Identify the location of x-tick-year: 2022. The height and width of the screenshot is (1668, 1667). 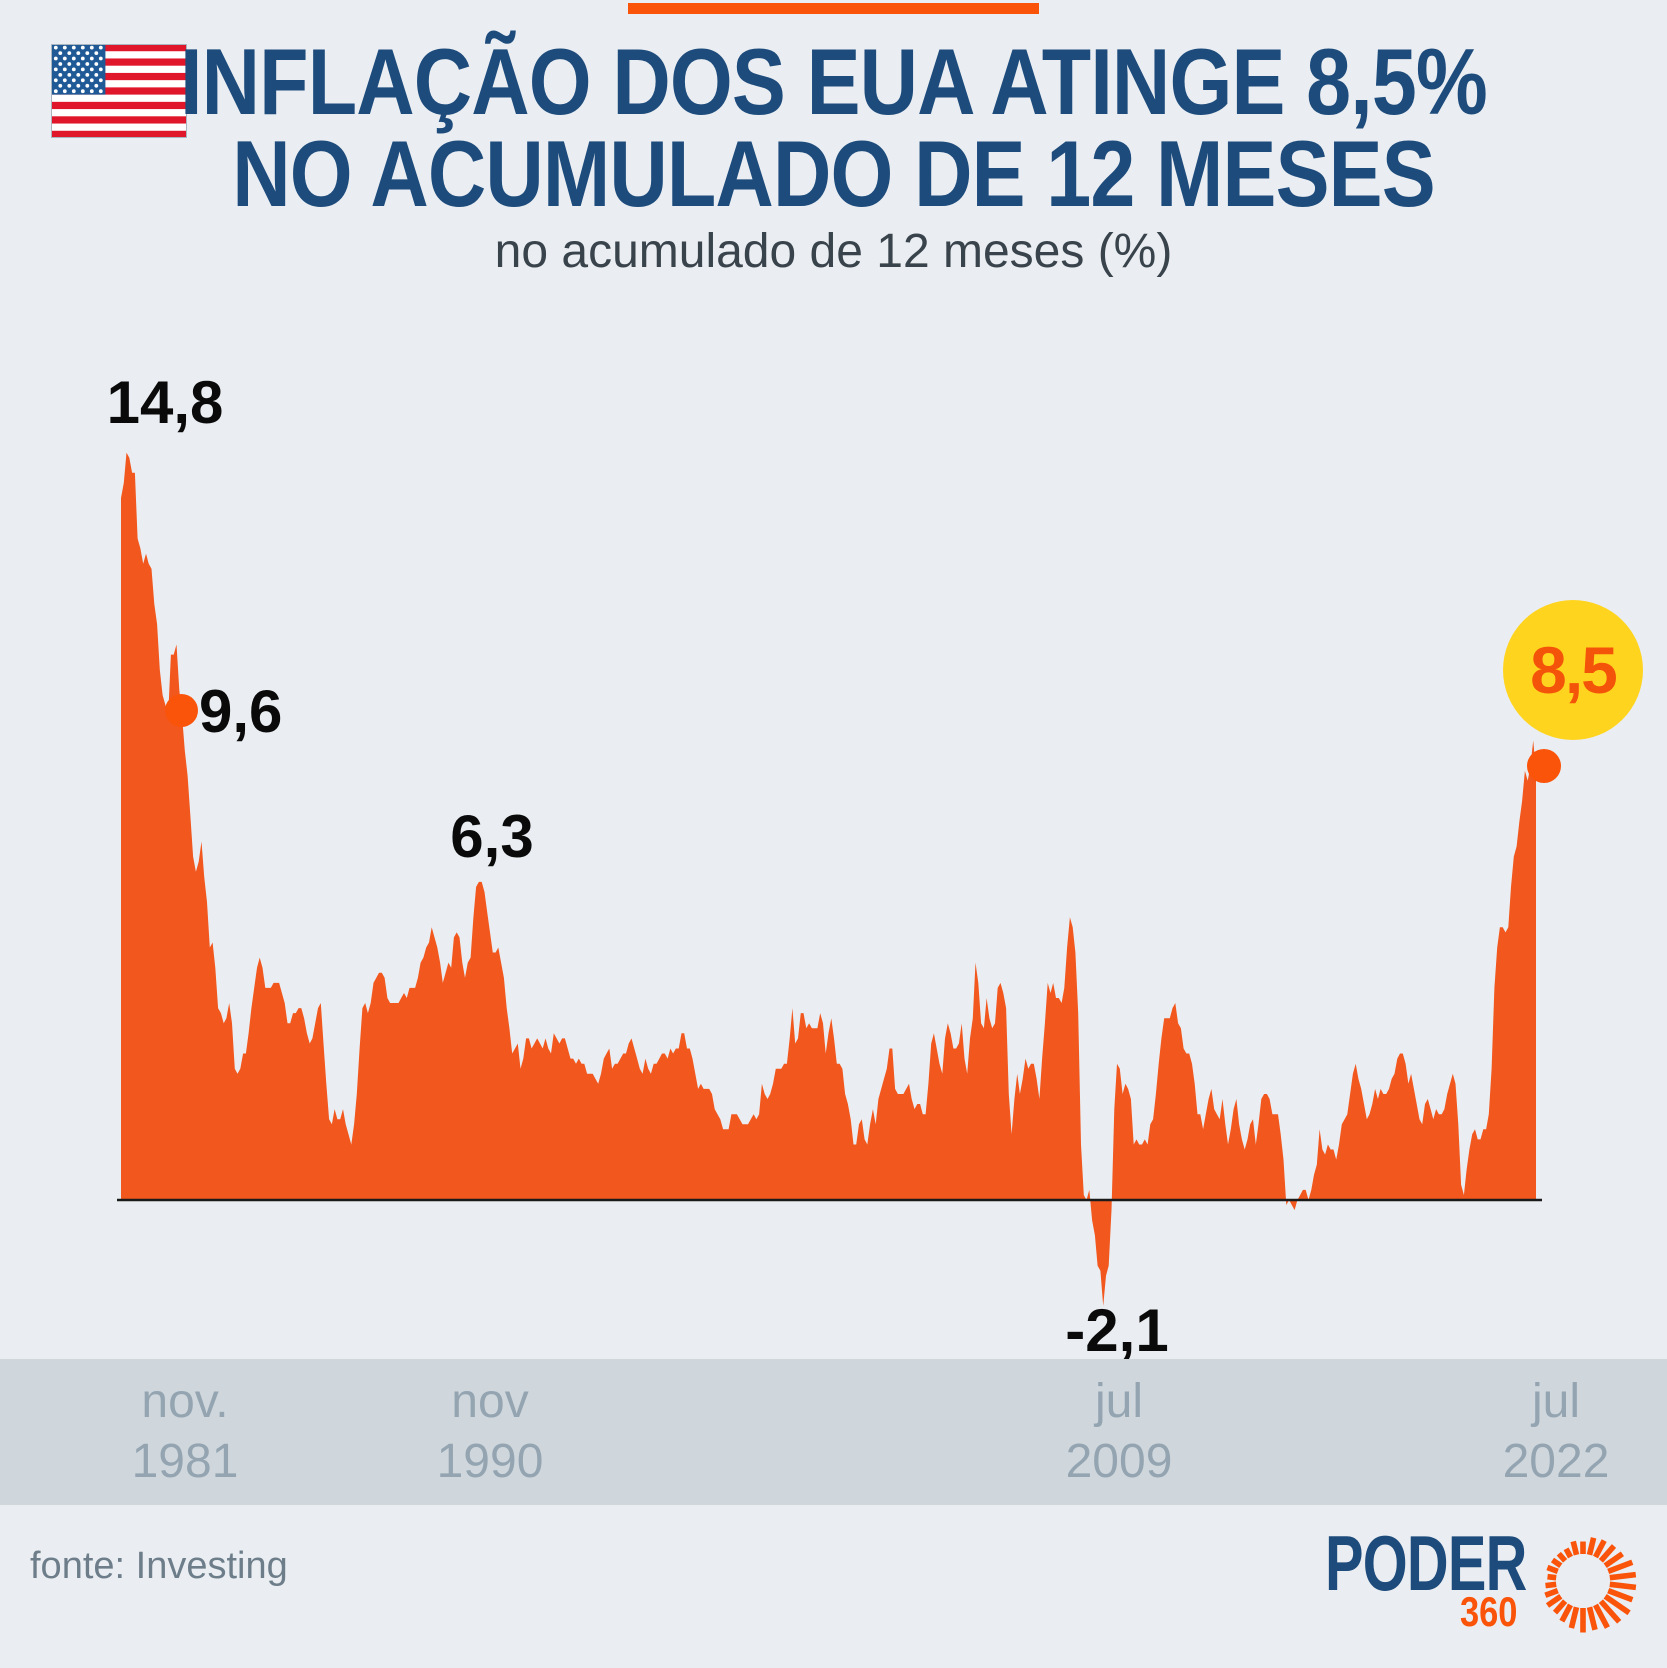
(1556, 1461).